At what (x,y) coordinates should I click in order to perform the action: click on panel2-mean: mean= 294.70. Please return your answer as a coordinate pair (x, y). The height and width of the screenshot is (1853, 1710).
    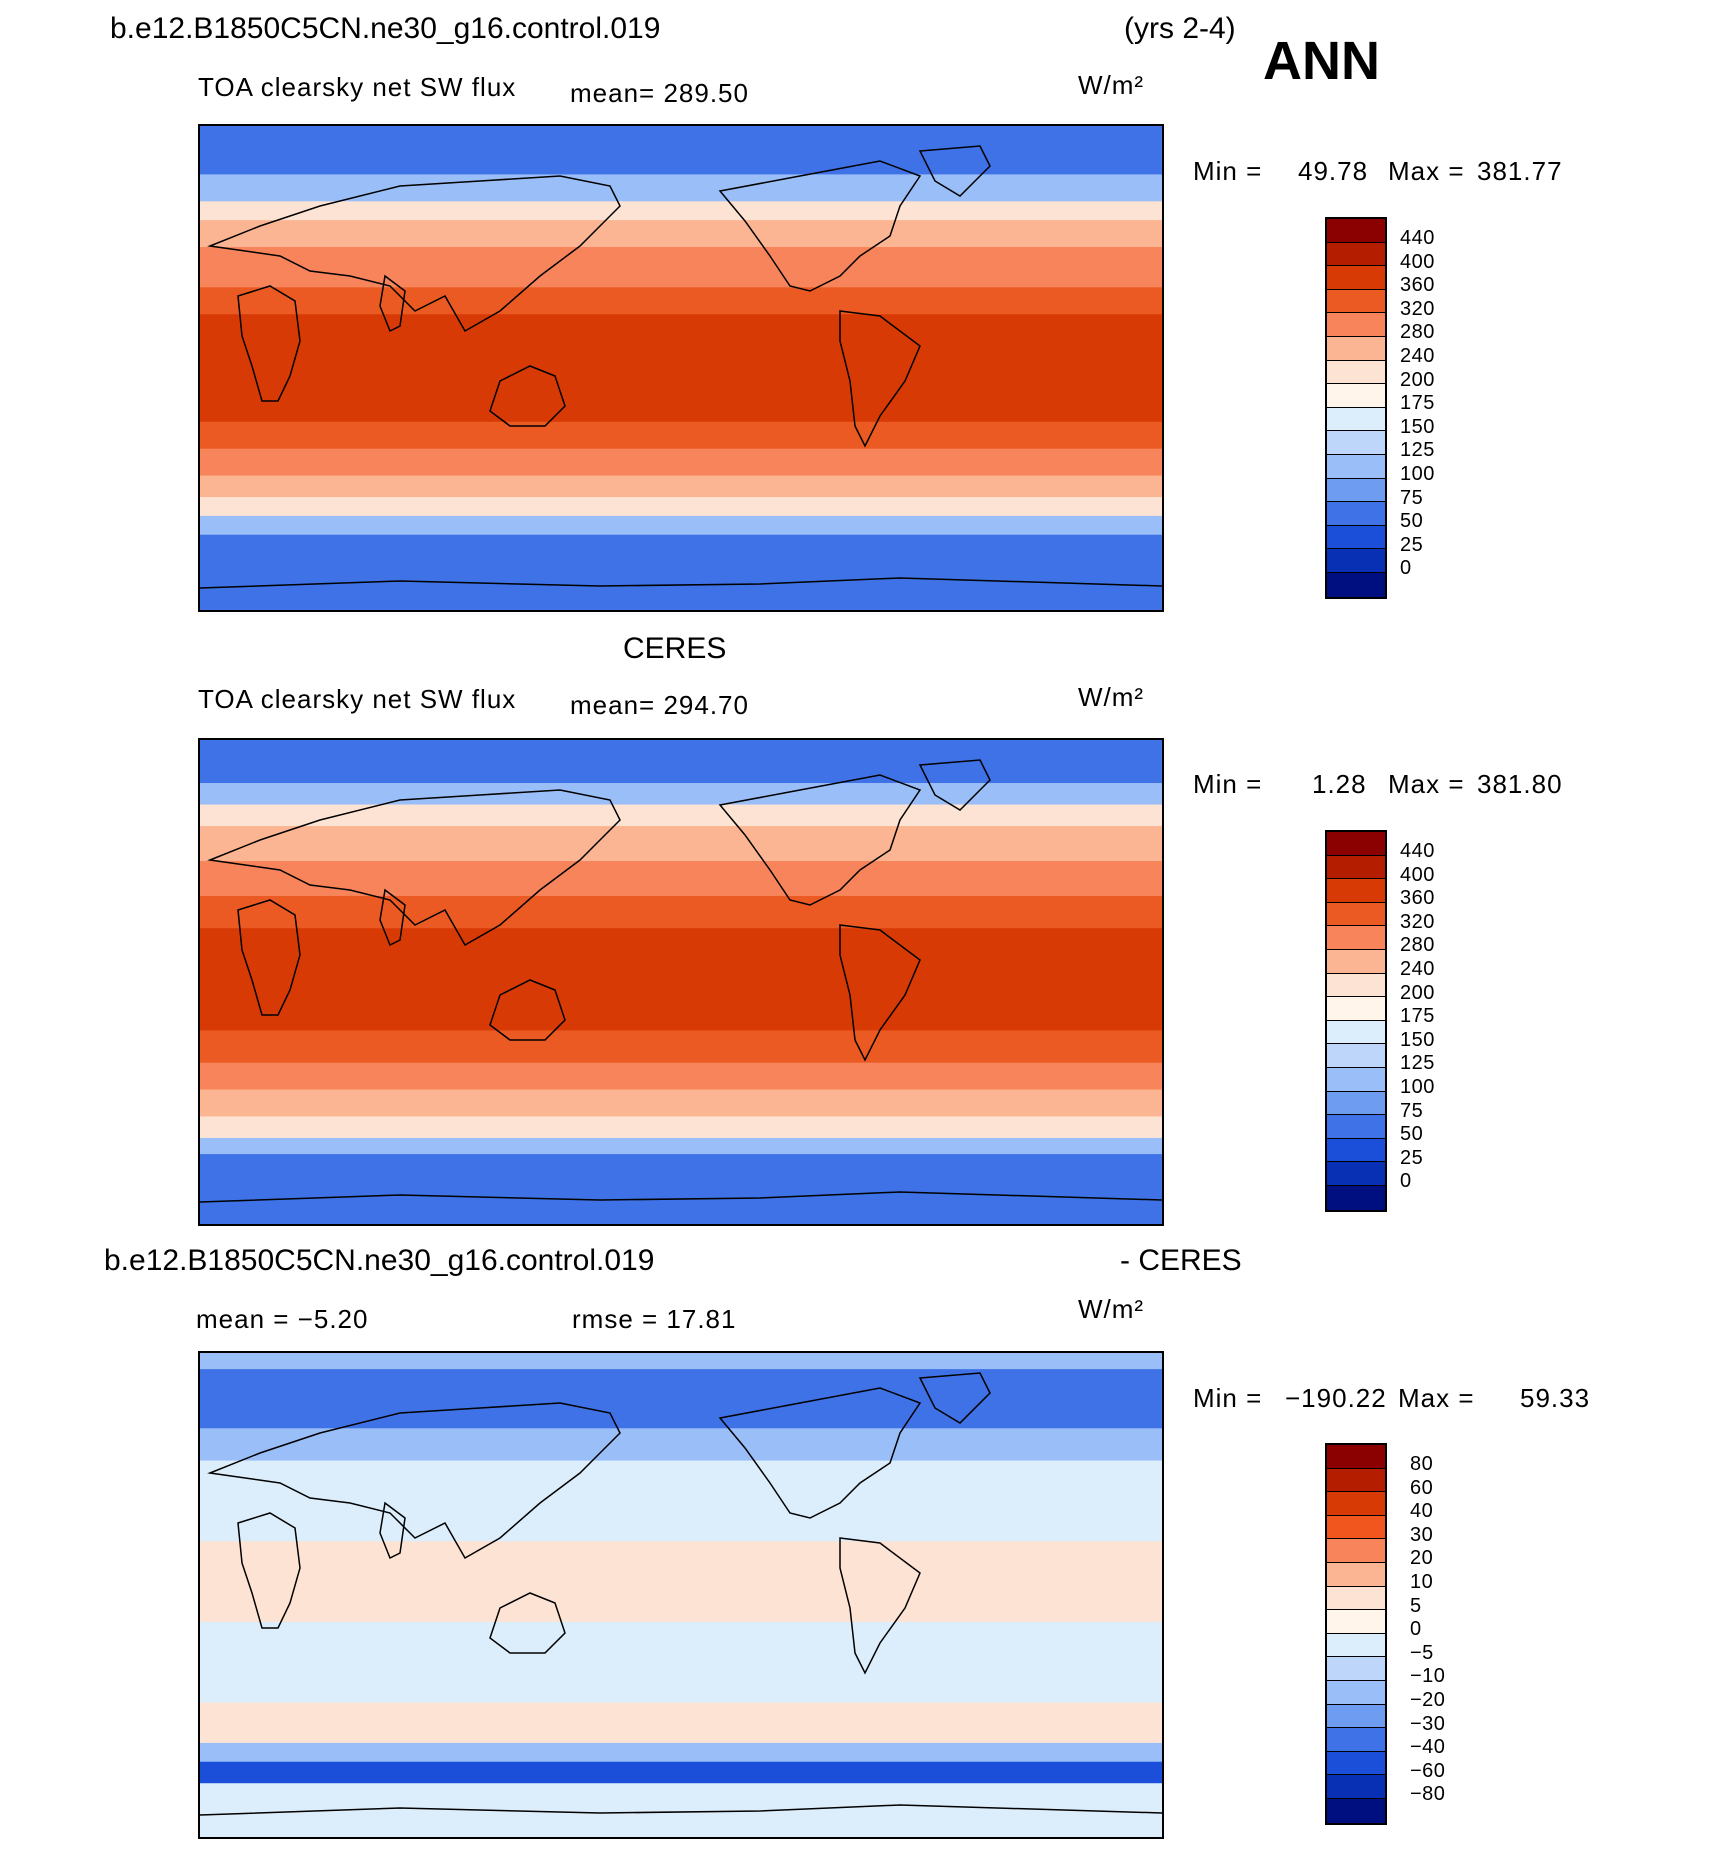
    Looking at the image, I should click on (659, 705).